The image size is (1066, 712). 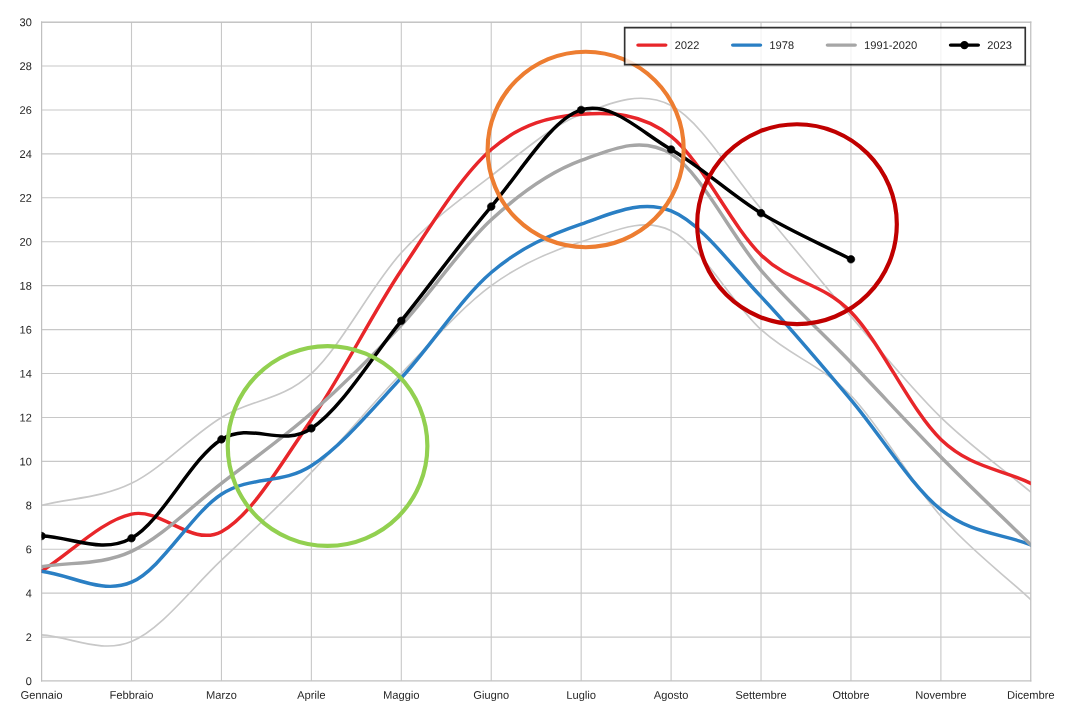 What do you see at coordinates (25, 22) in the screenshot?
I see `y-tick-label: 30` at bounding box center [25, 22].